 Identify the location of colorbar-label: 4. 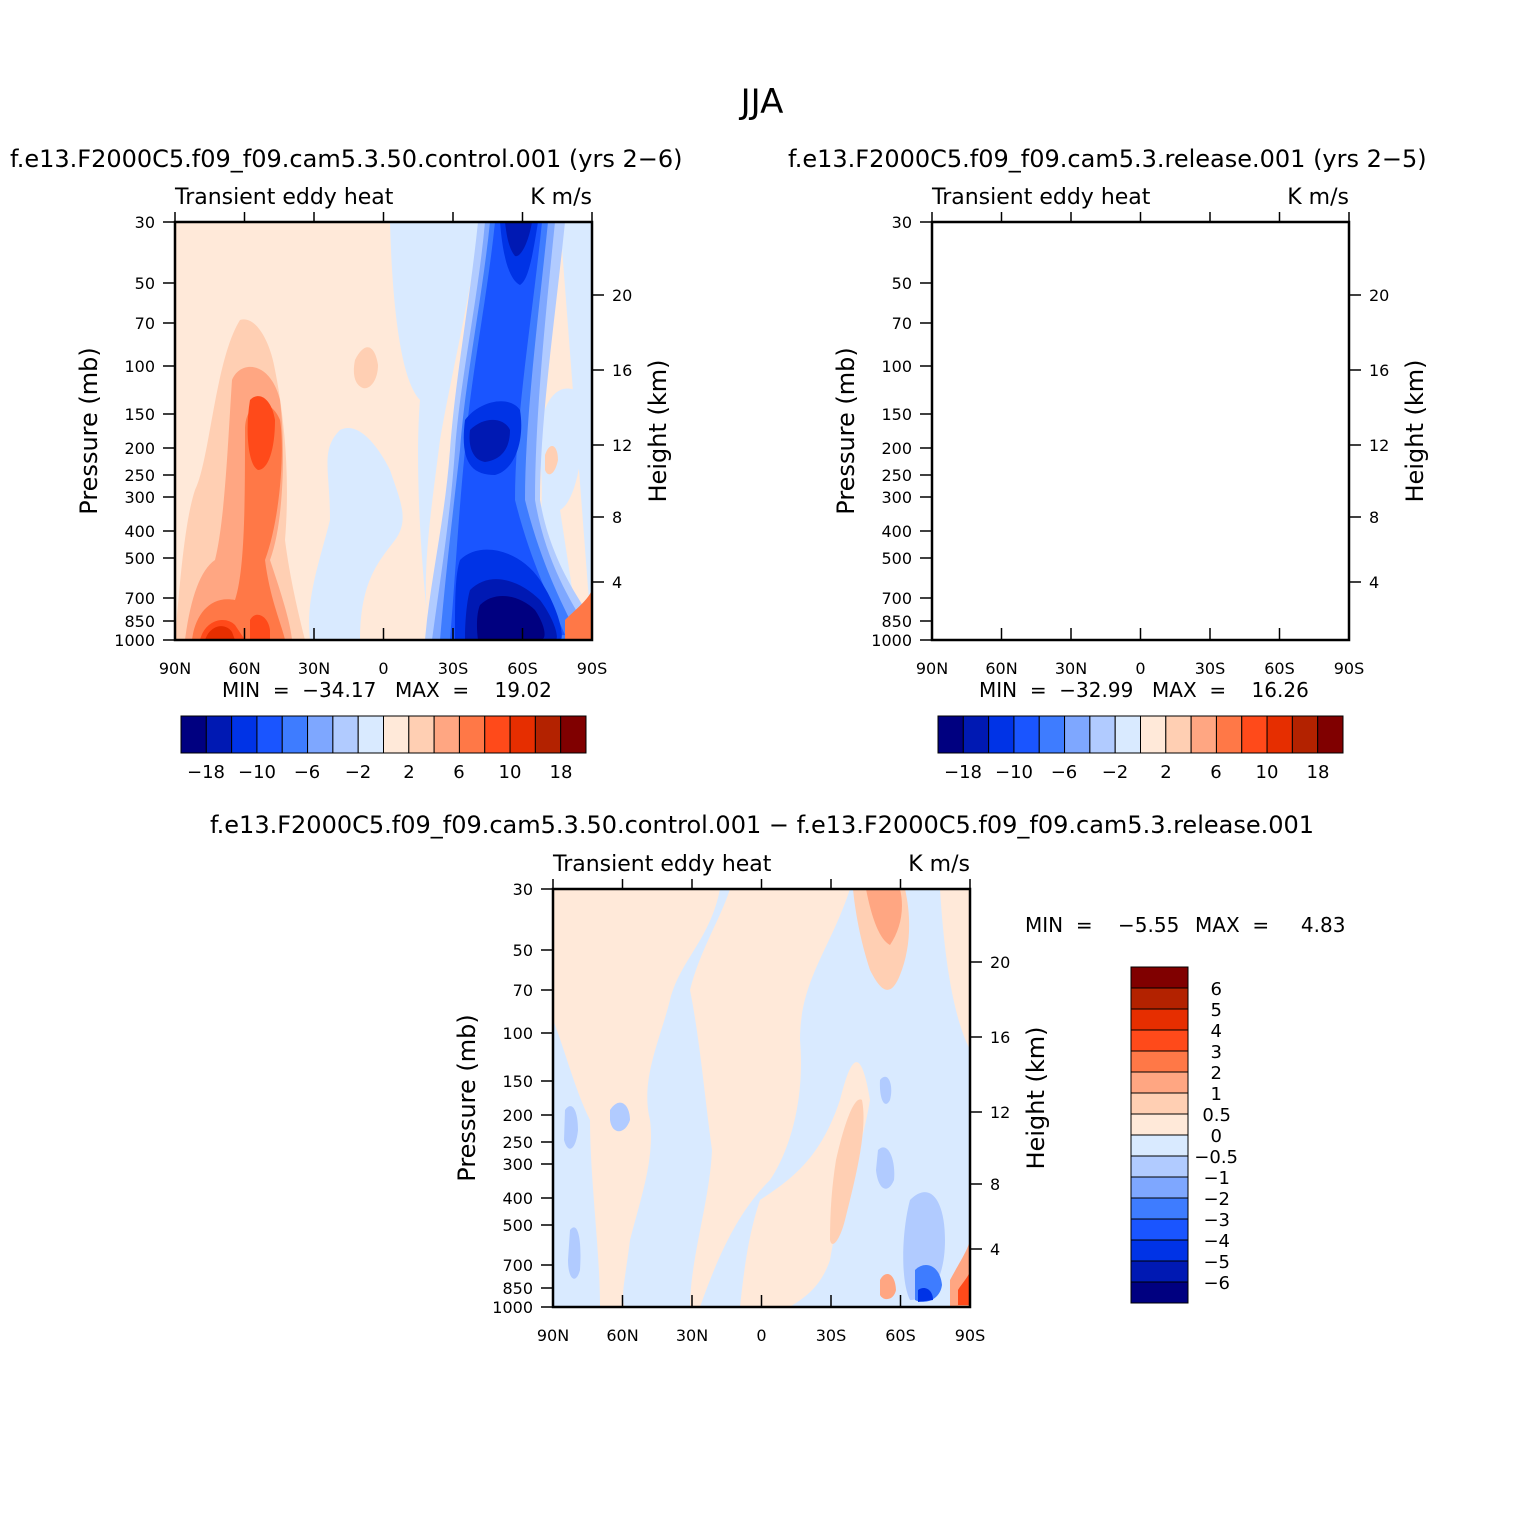
(1216, 1031).